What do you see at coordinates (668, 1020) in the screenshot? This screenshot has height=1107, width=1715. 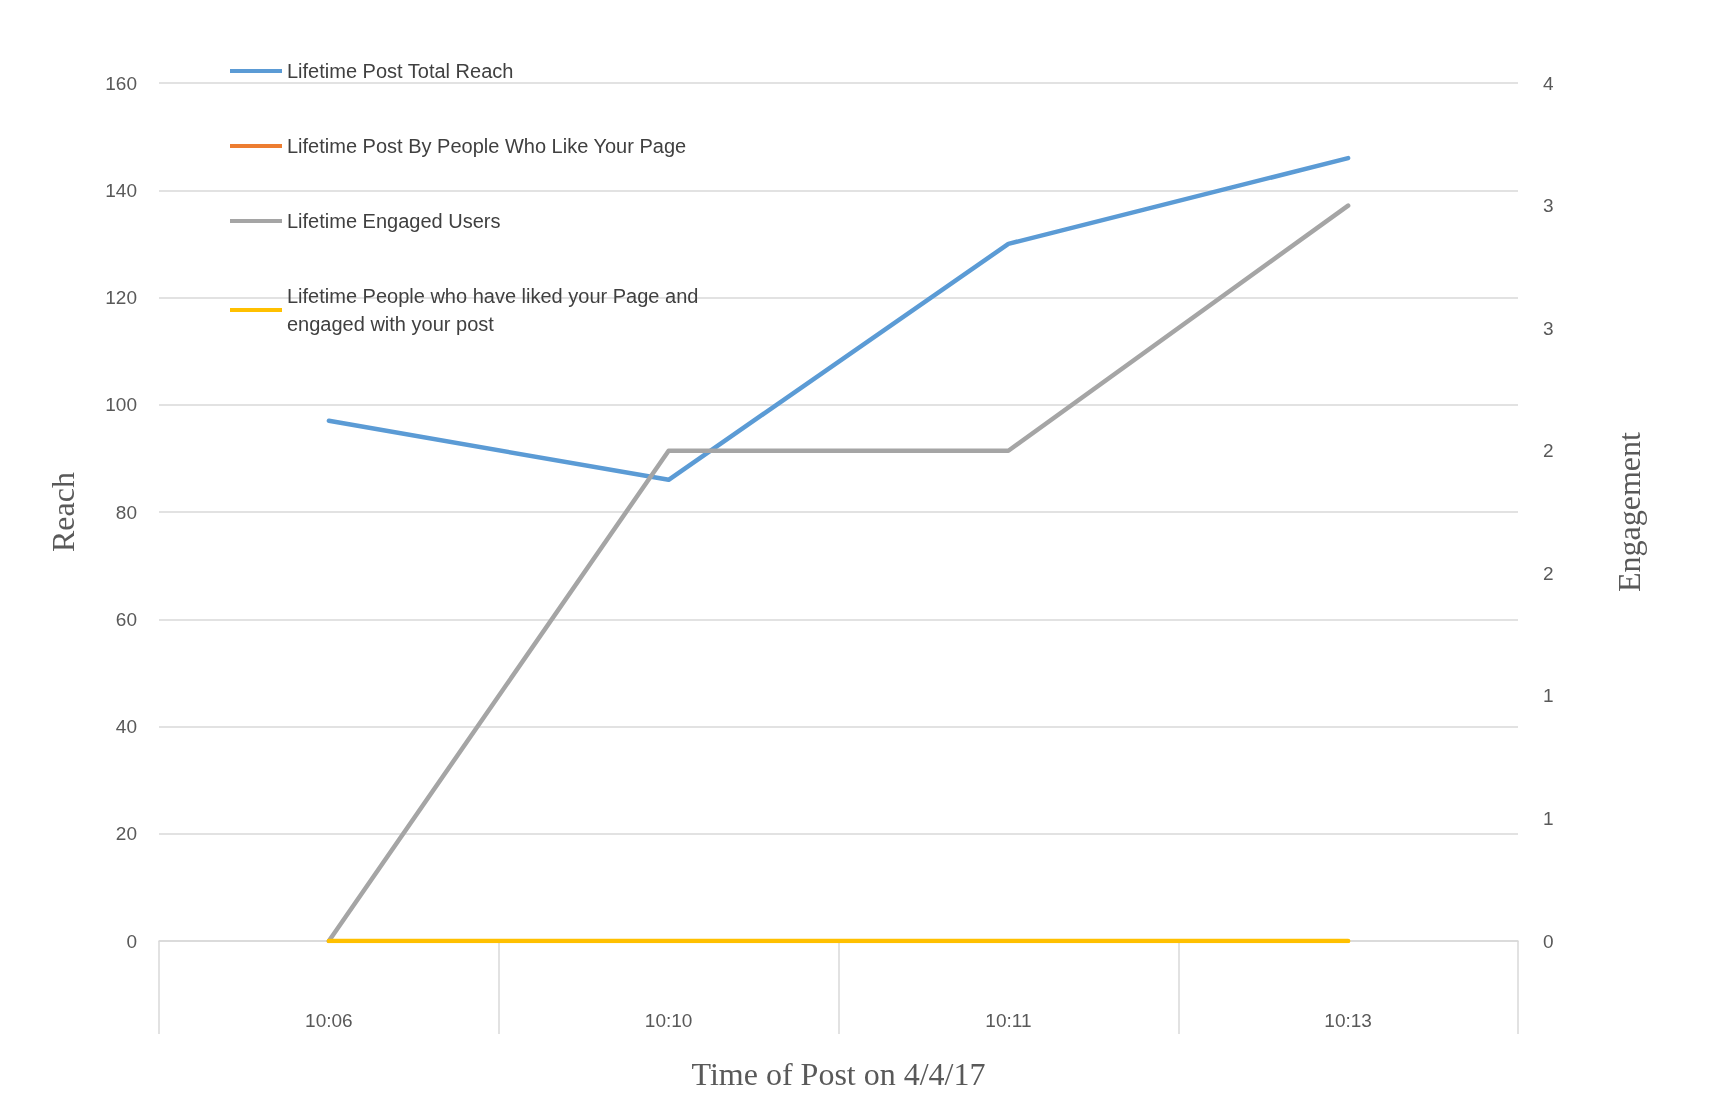 I see `x-tick-label: 10:10` at bounding box center [668, 1020].